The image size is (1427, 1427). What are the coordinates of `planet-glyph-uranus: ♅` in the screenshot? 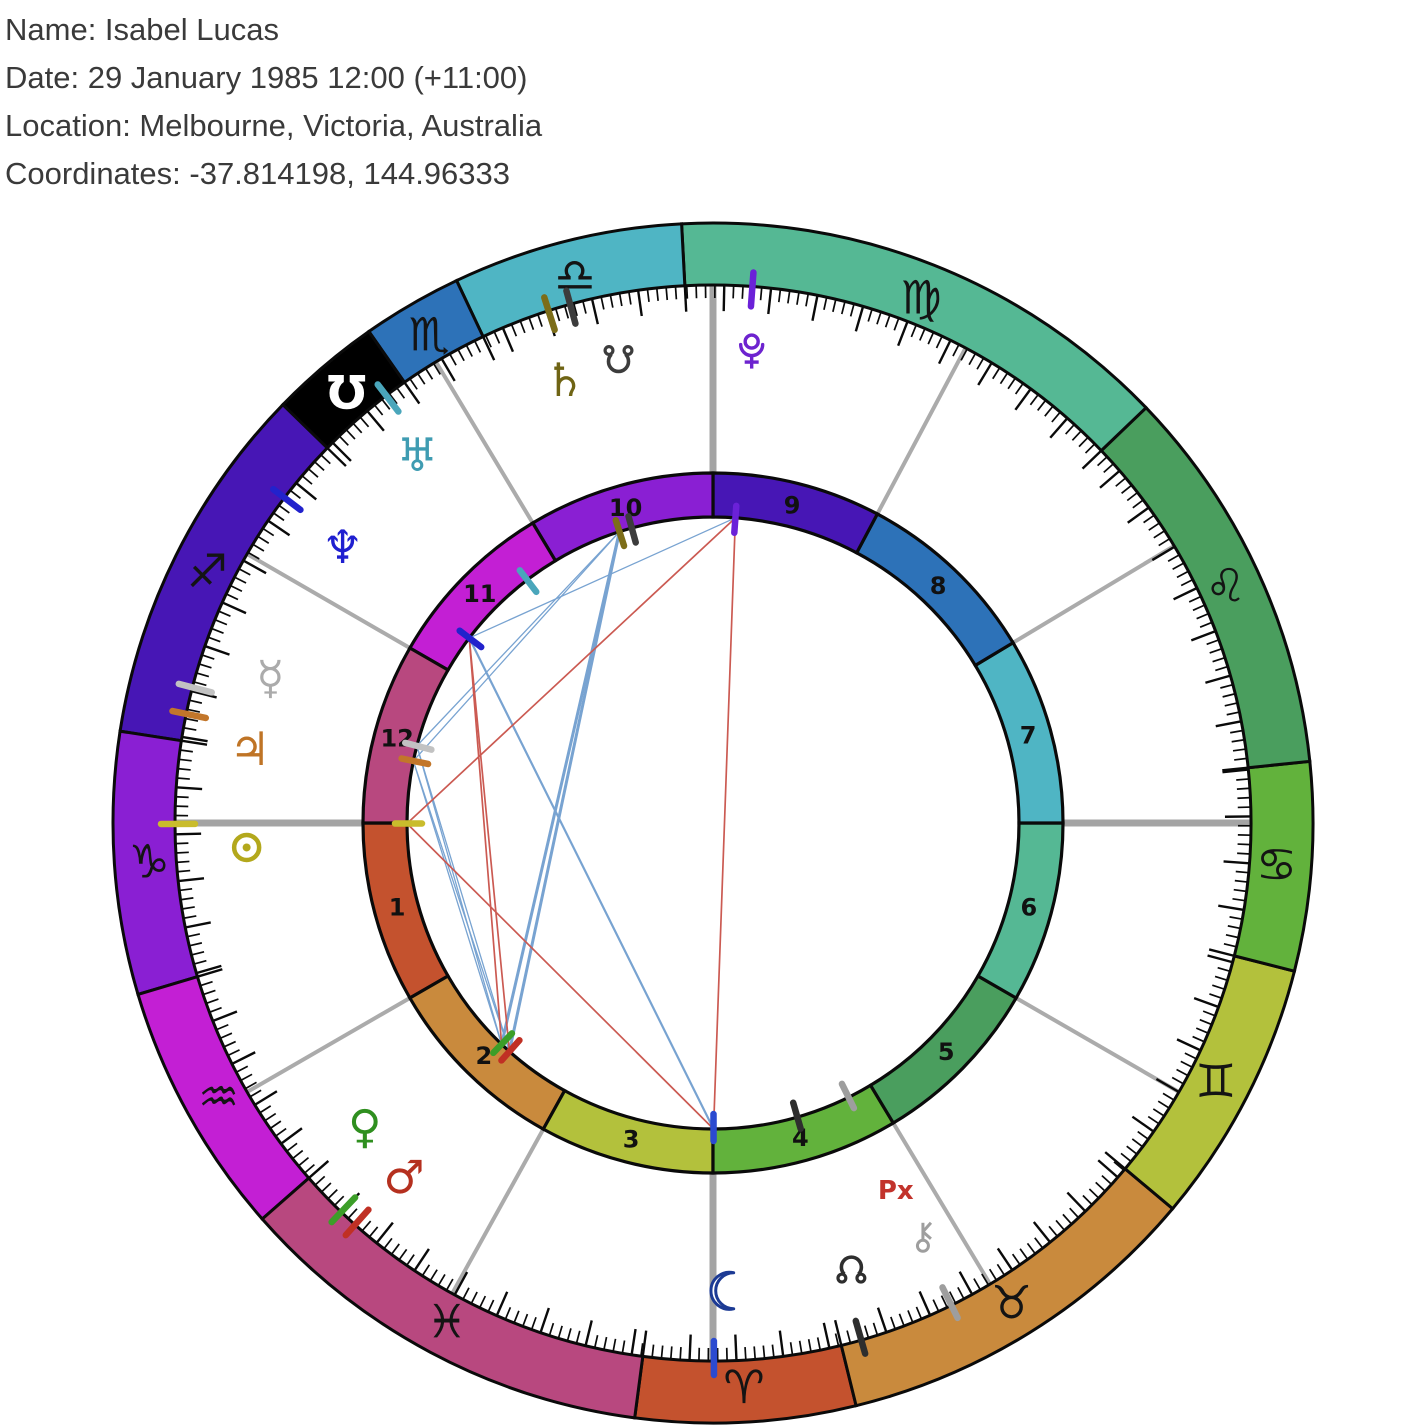 It's located at (417, 455).